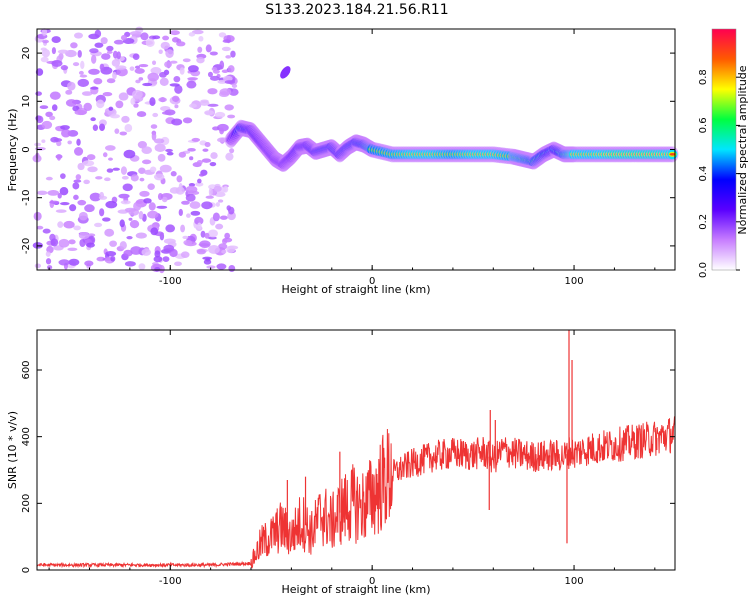 The image size is (750, 600). What do you see at coordinates (372, 281) in the screenshot?
I see `x-tick-label: 0` at bounding box center [372, 281].